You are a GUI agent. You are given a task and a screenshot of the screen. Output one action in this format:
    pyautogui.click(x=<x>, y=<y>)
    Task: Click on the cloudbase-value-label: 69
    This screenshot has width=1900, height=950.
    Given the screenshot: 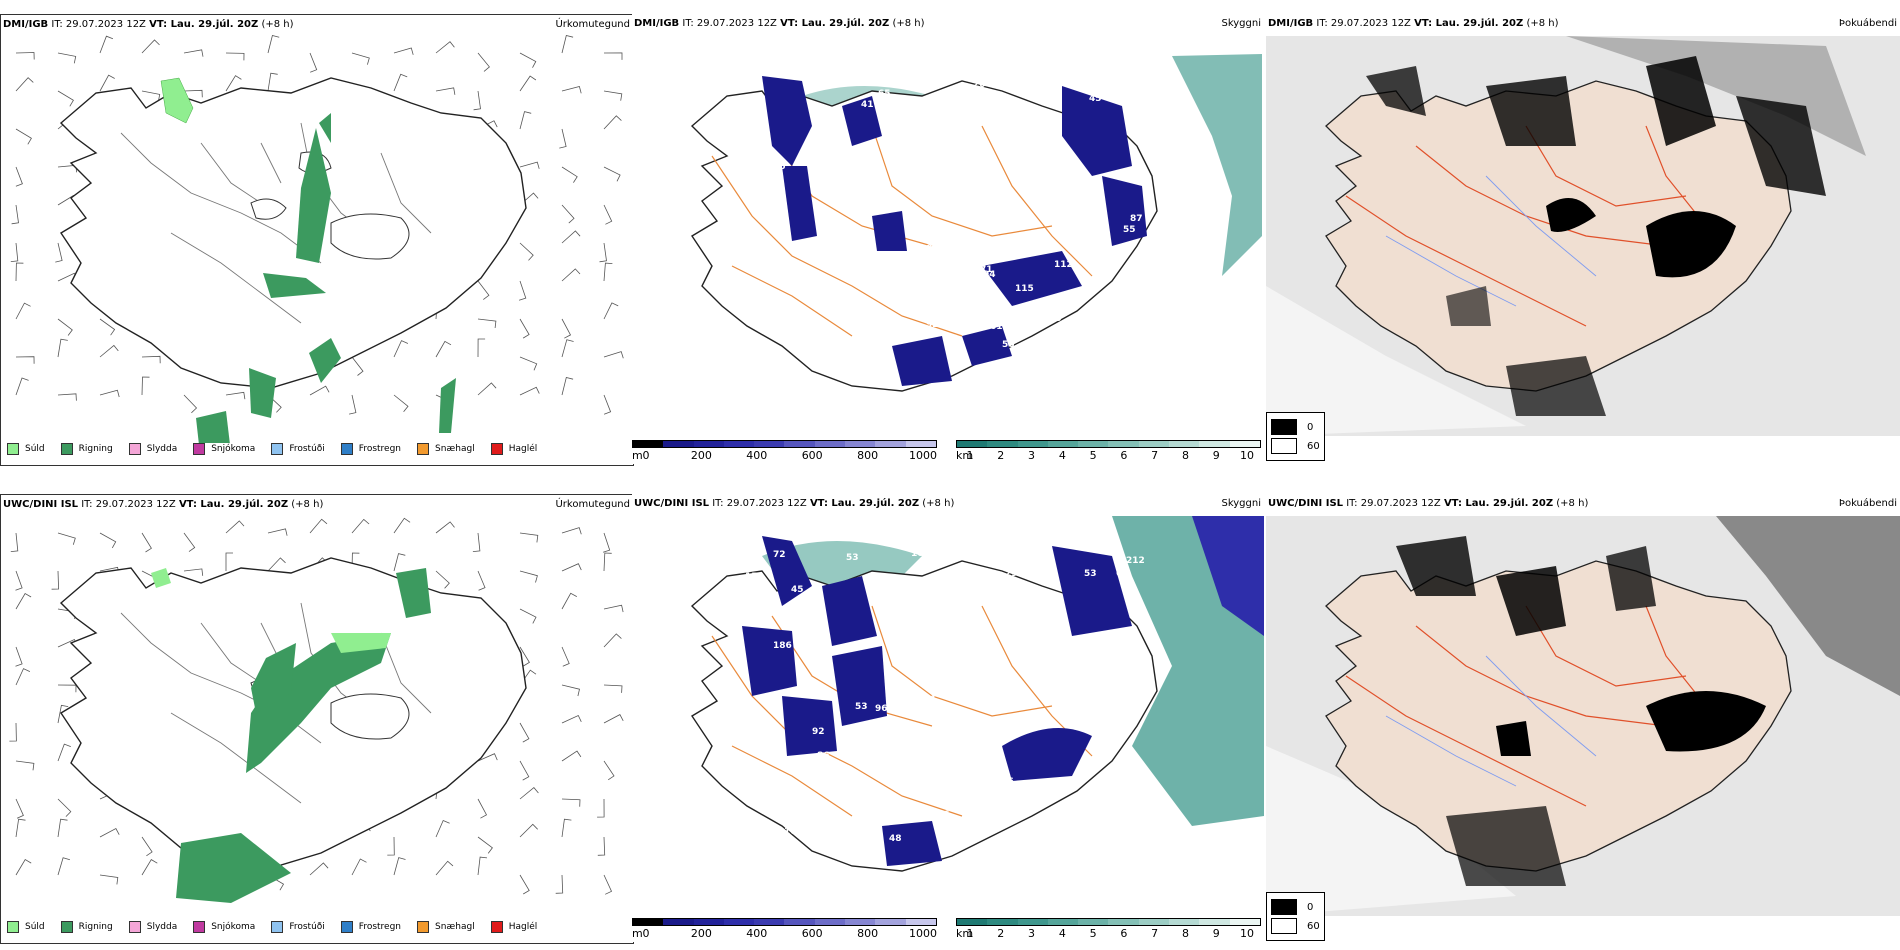 What is the action you would take?
    pyautogui.click(x=867, y=210)
    